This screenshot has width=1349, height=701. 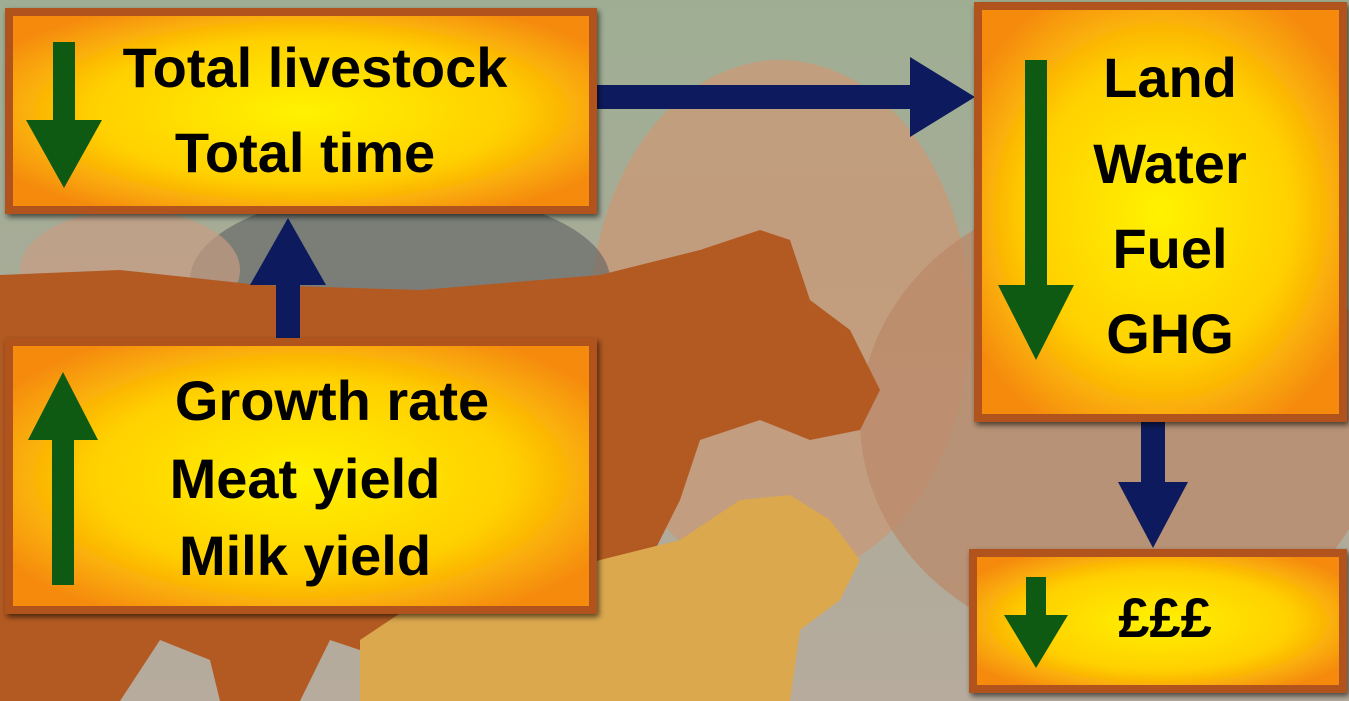 What do you see at coordinates (305, 478) in the screenshot?
I see `node-text: Meat yield` at bounding box center [305, 478].